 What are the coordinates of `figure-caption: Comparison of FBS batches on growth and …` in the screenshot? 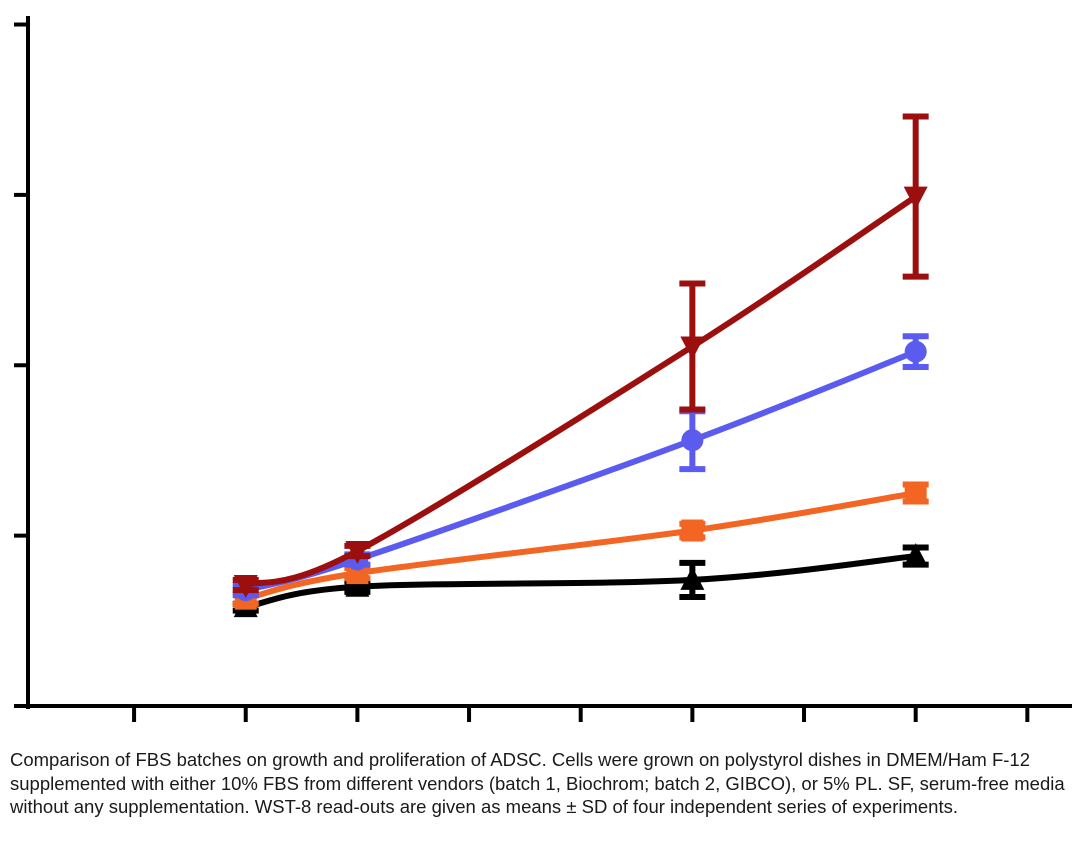 It's located at (537, 783).